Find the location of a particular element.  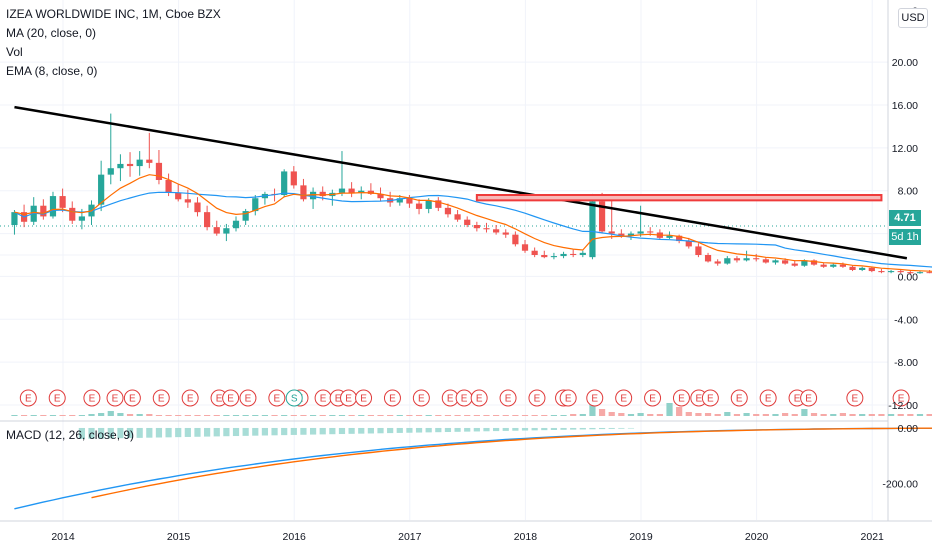

macd-signal-line is located at coordinates (511, 463).